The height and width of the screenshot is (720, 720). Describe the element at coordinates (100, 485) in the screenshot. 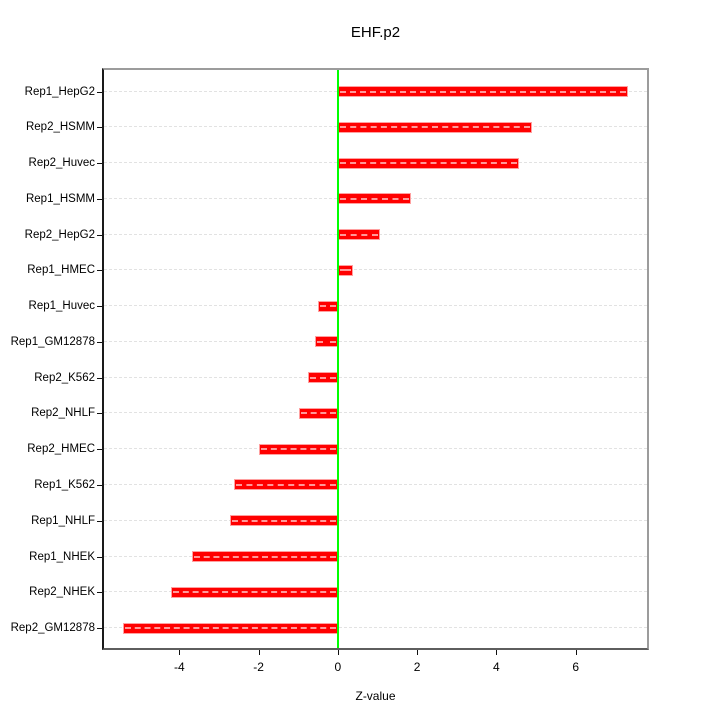

I see `y-tick-Rep1_K562` at that location.